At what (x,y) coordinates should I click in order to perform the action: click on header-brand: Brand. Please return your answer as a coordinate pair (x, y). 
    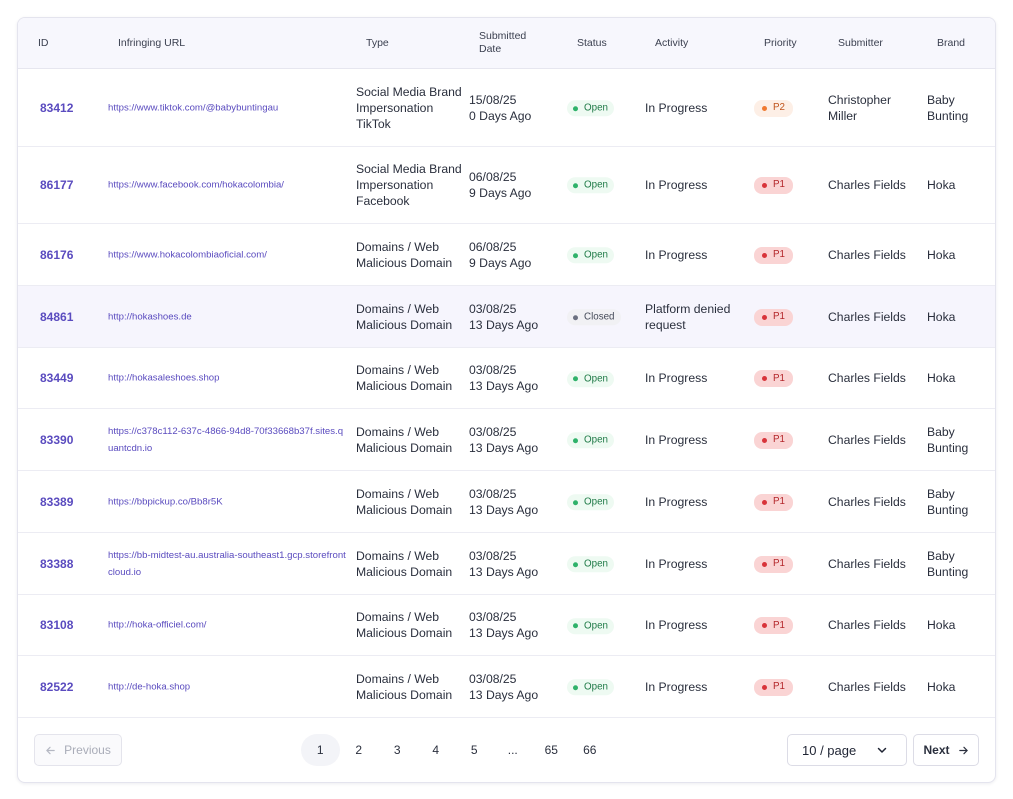
    Looking at the image, I should click on (951, 42).